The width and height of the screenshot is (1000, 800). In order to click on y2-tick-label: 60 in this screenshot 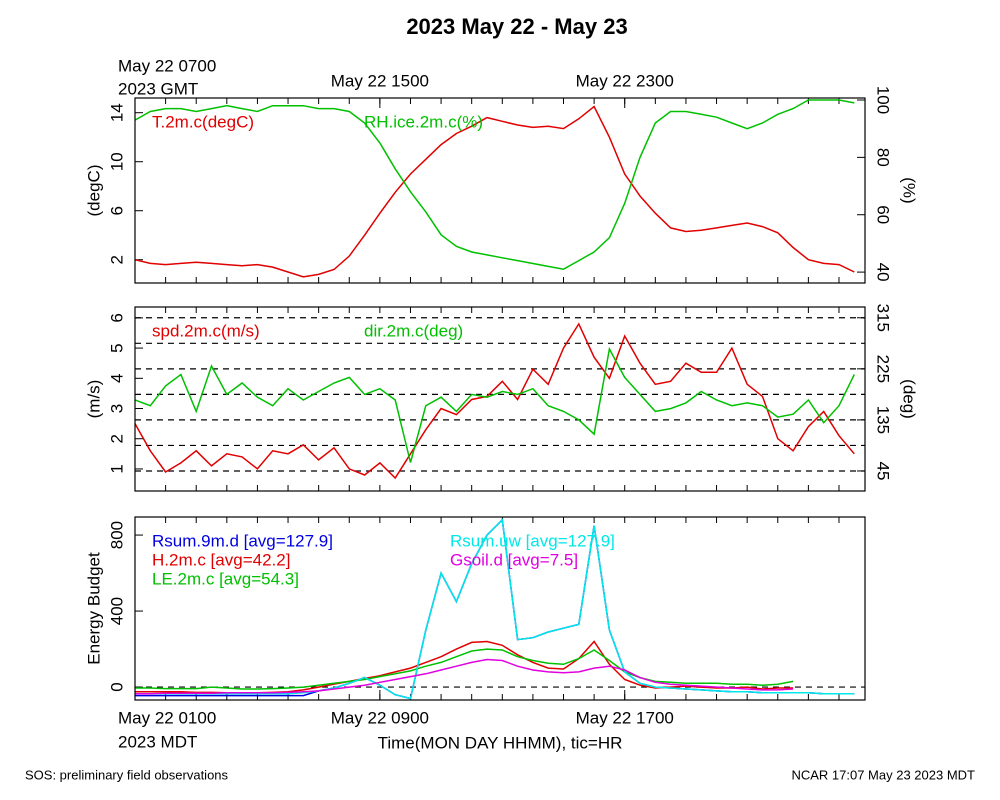, I will do `click(883, 214)`.